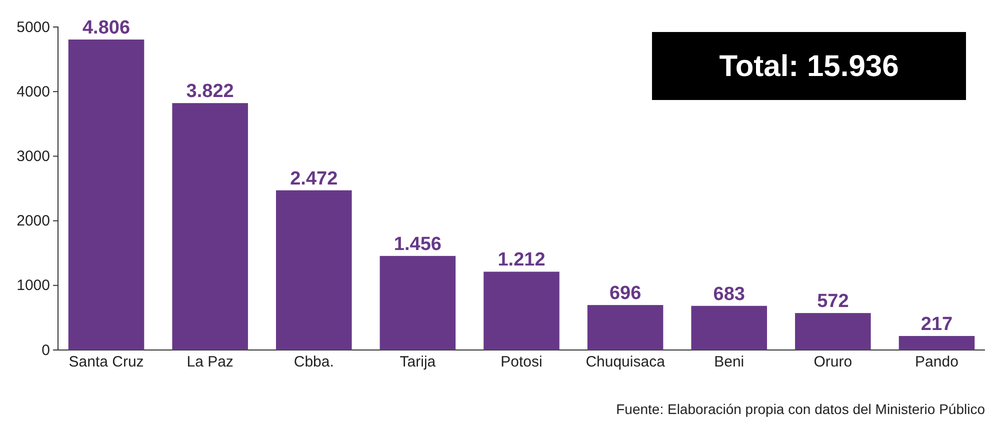 This screenshot has height=431, width=989. Describe the element at coordinates (33, 91) in the screenshot. I see `y-tick-label: 4000` at that location.